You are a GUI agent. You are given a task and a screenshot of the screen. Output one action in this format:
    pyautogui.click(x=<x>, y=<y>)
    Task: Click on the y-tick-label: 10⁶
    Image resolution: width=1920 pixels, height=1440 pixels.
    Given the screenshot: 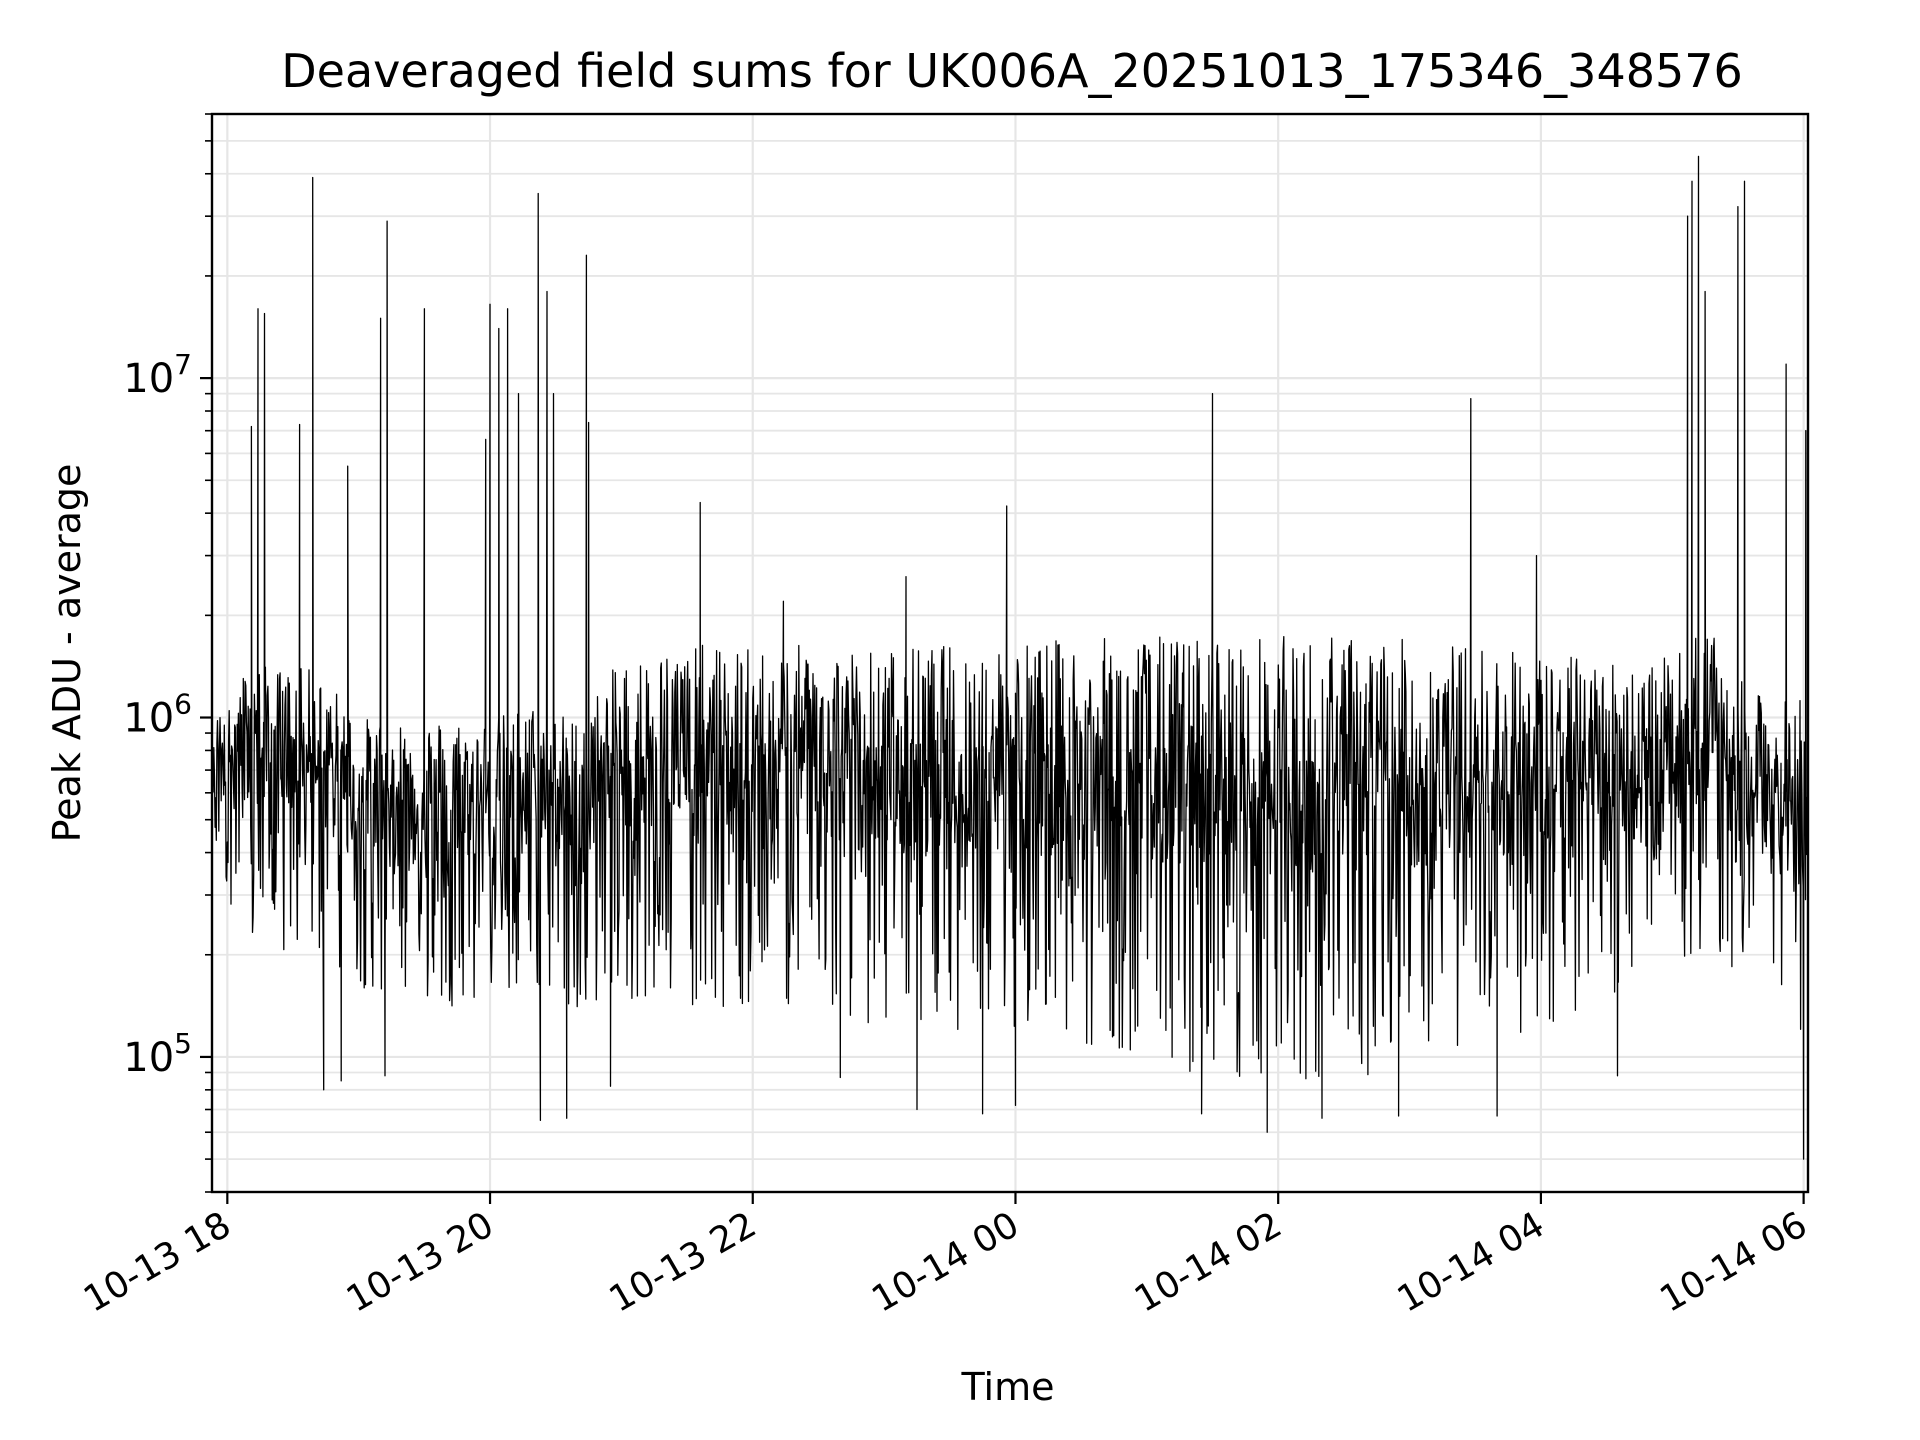 What is the action you would take?
    pyautogui.click(x=157, y=715)
    